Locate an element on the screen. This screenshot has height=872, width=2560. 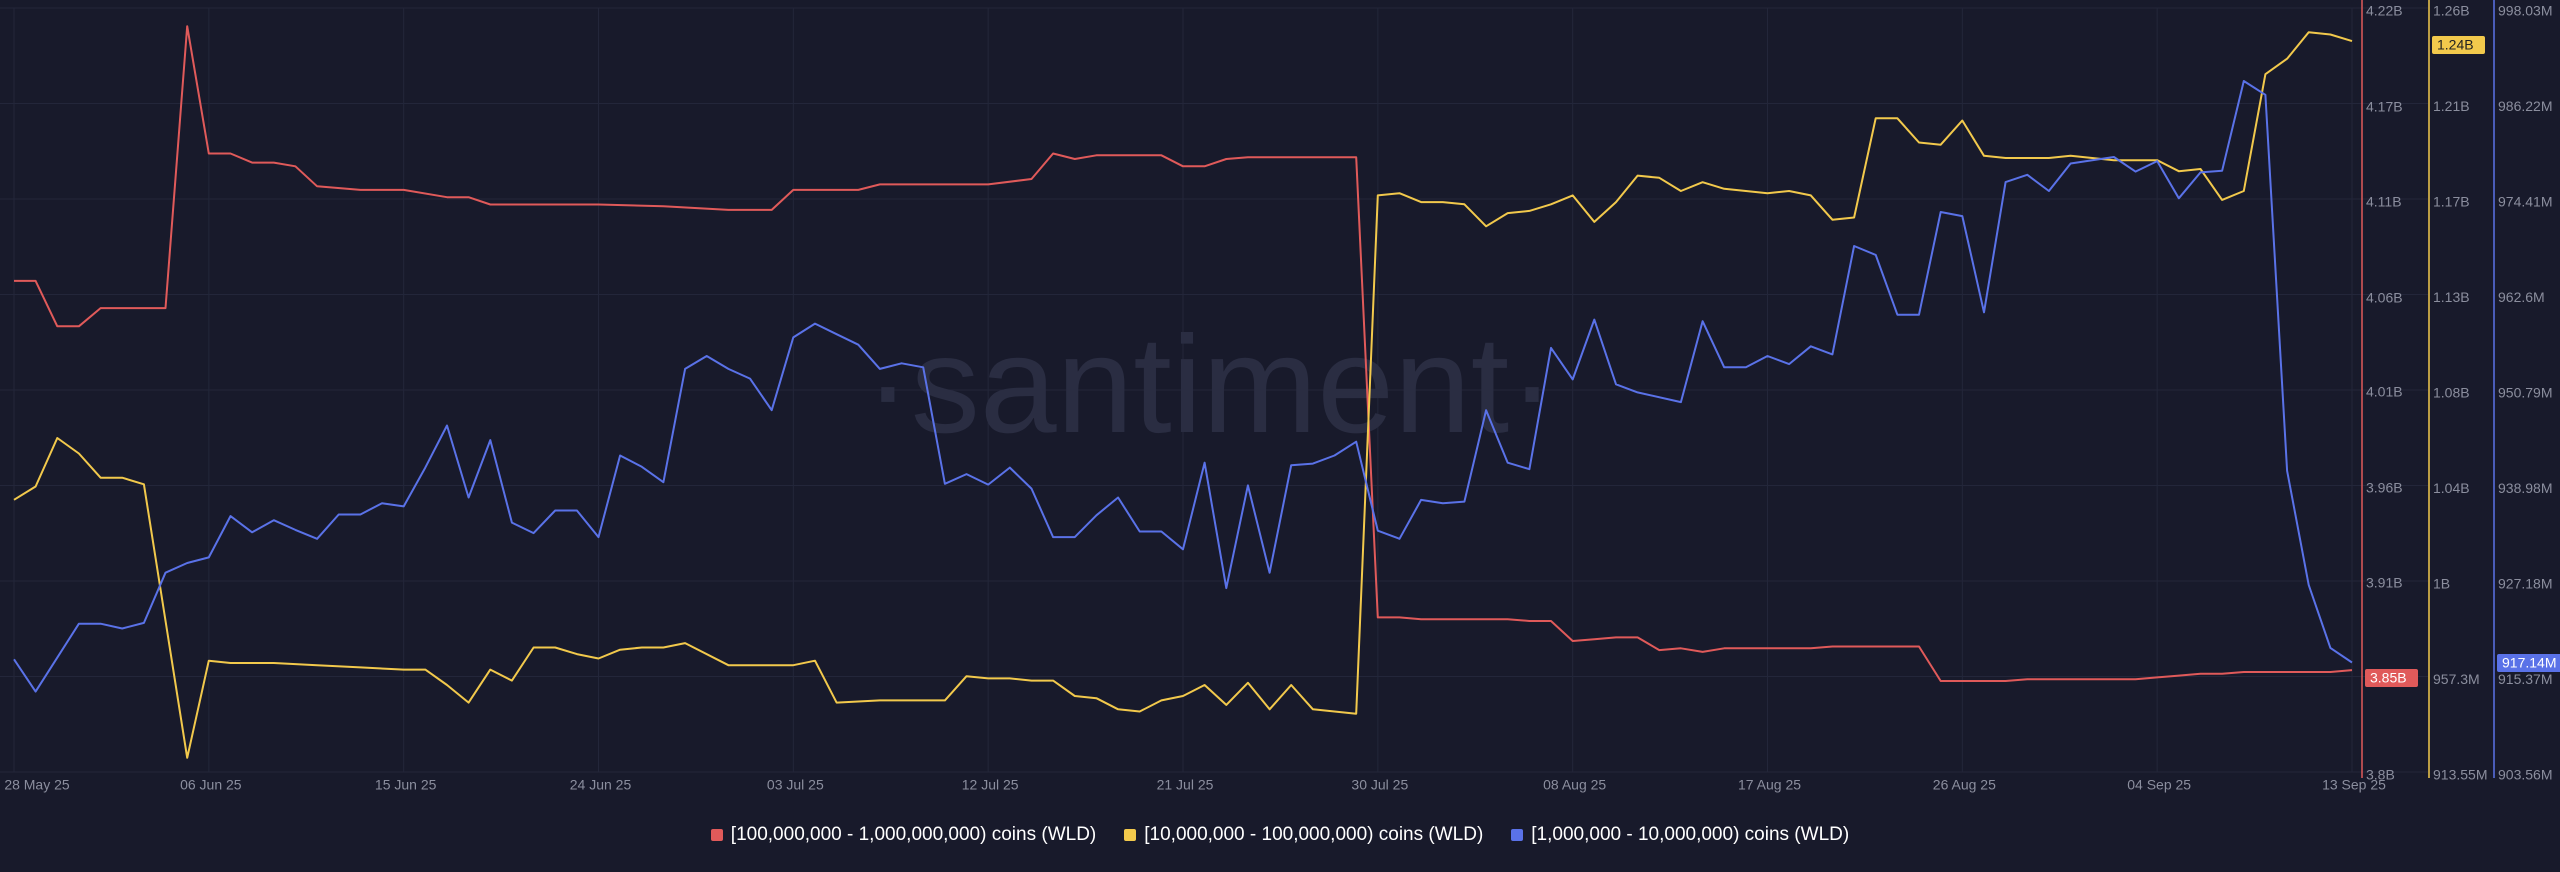
axis-tick-yellow: 1.21B is located at coordinates (2451, 106).